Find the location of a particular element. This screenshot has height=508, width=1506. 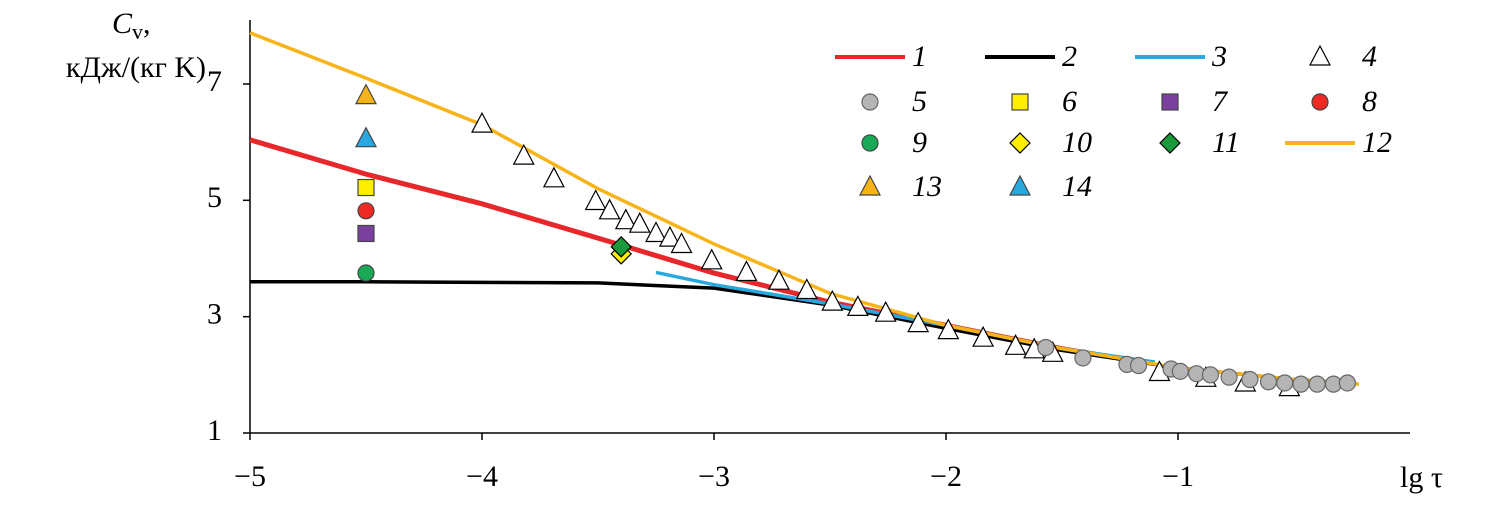

y-tick-label: 3 is located at coordinates (214, 314).